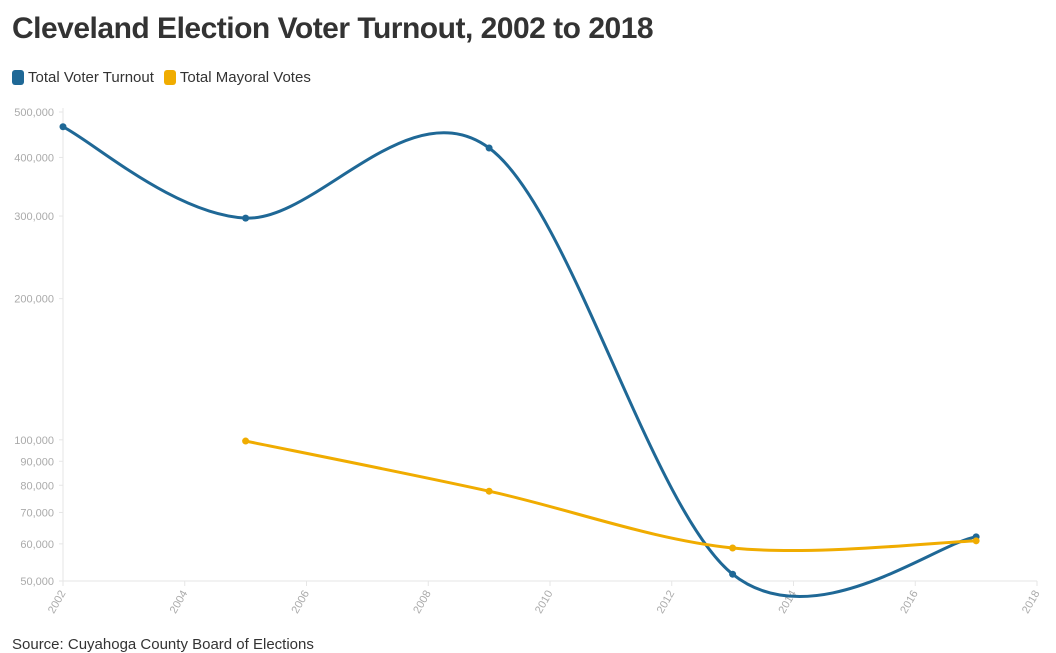 This screenshot has width=1056, height=653. I want to click on x-tick-label: 2002, so click(57, 602).